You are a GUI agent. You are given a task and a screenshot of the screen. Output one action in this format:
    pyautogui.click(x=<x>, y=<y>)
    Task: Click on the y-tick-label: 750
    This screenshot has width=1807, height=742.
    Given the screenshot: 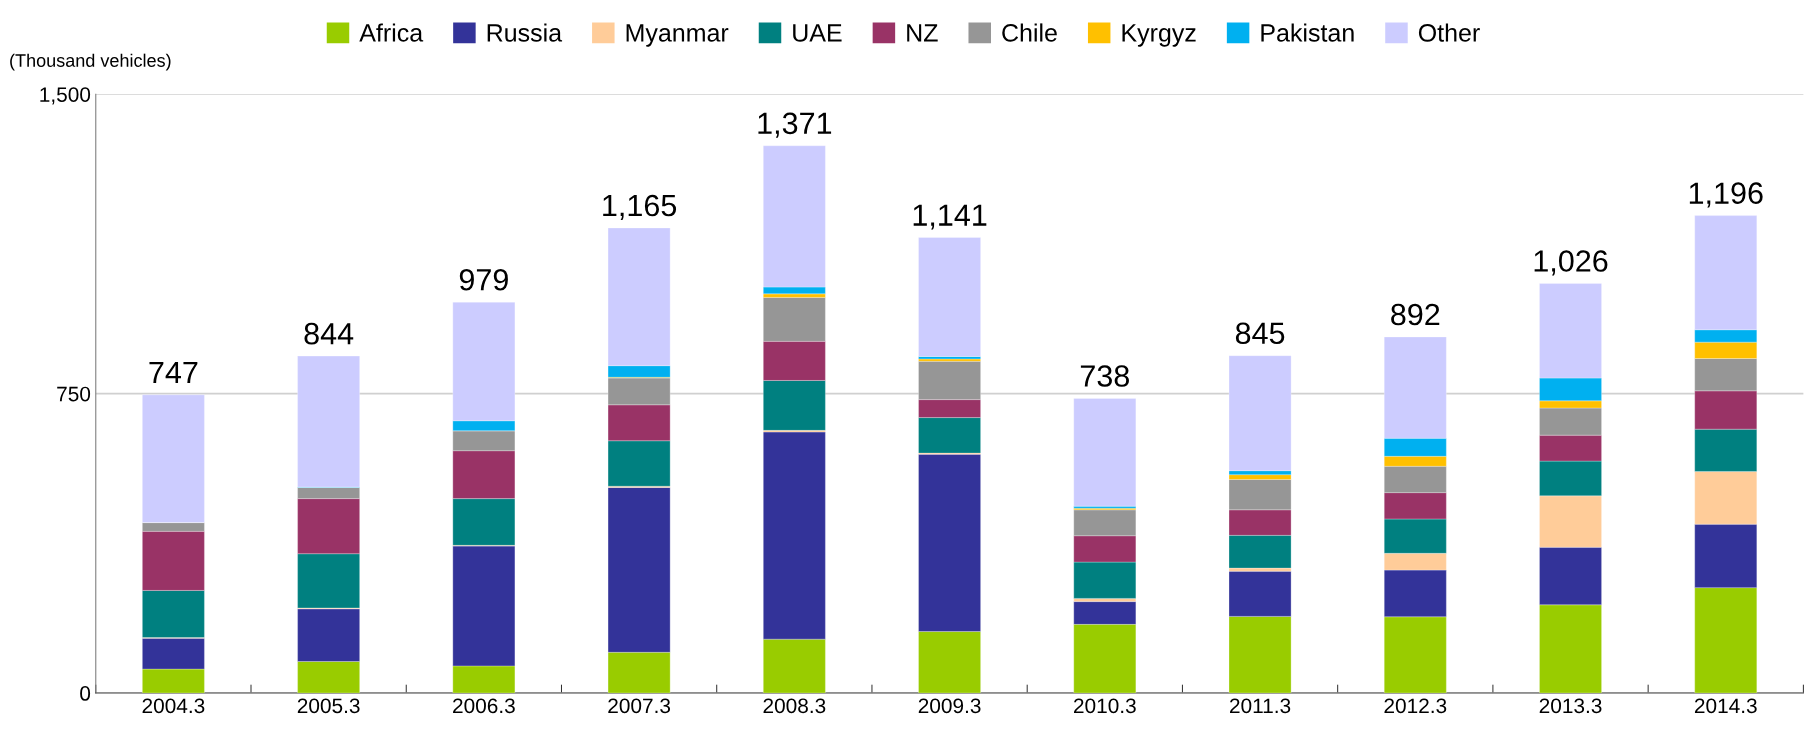 What is the action you would take?
    pyautogui.click(x=74, y=394)
    